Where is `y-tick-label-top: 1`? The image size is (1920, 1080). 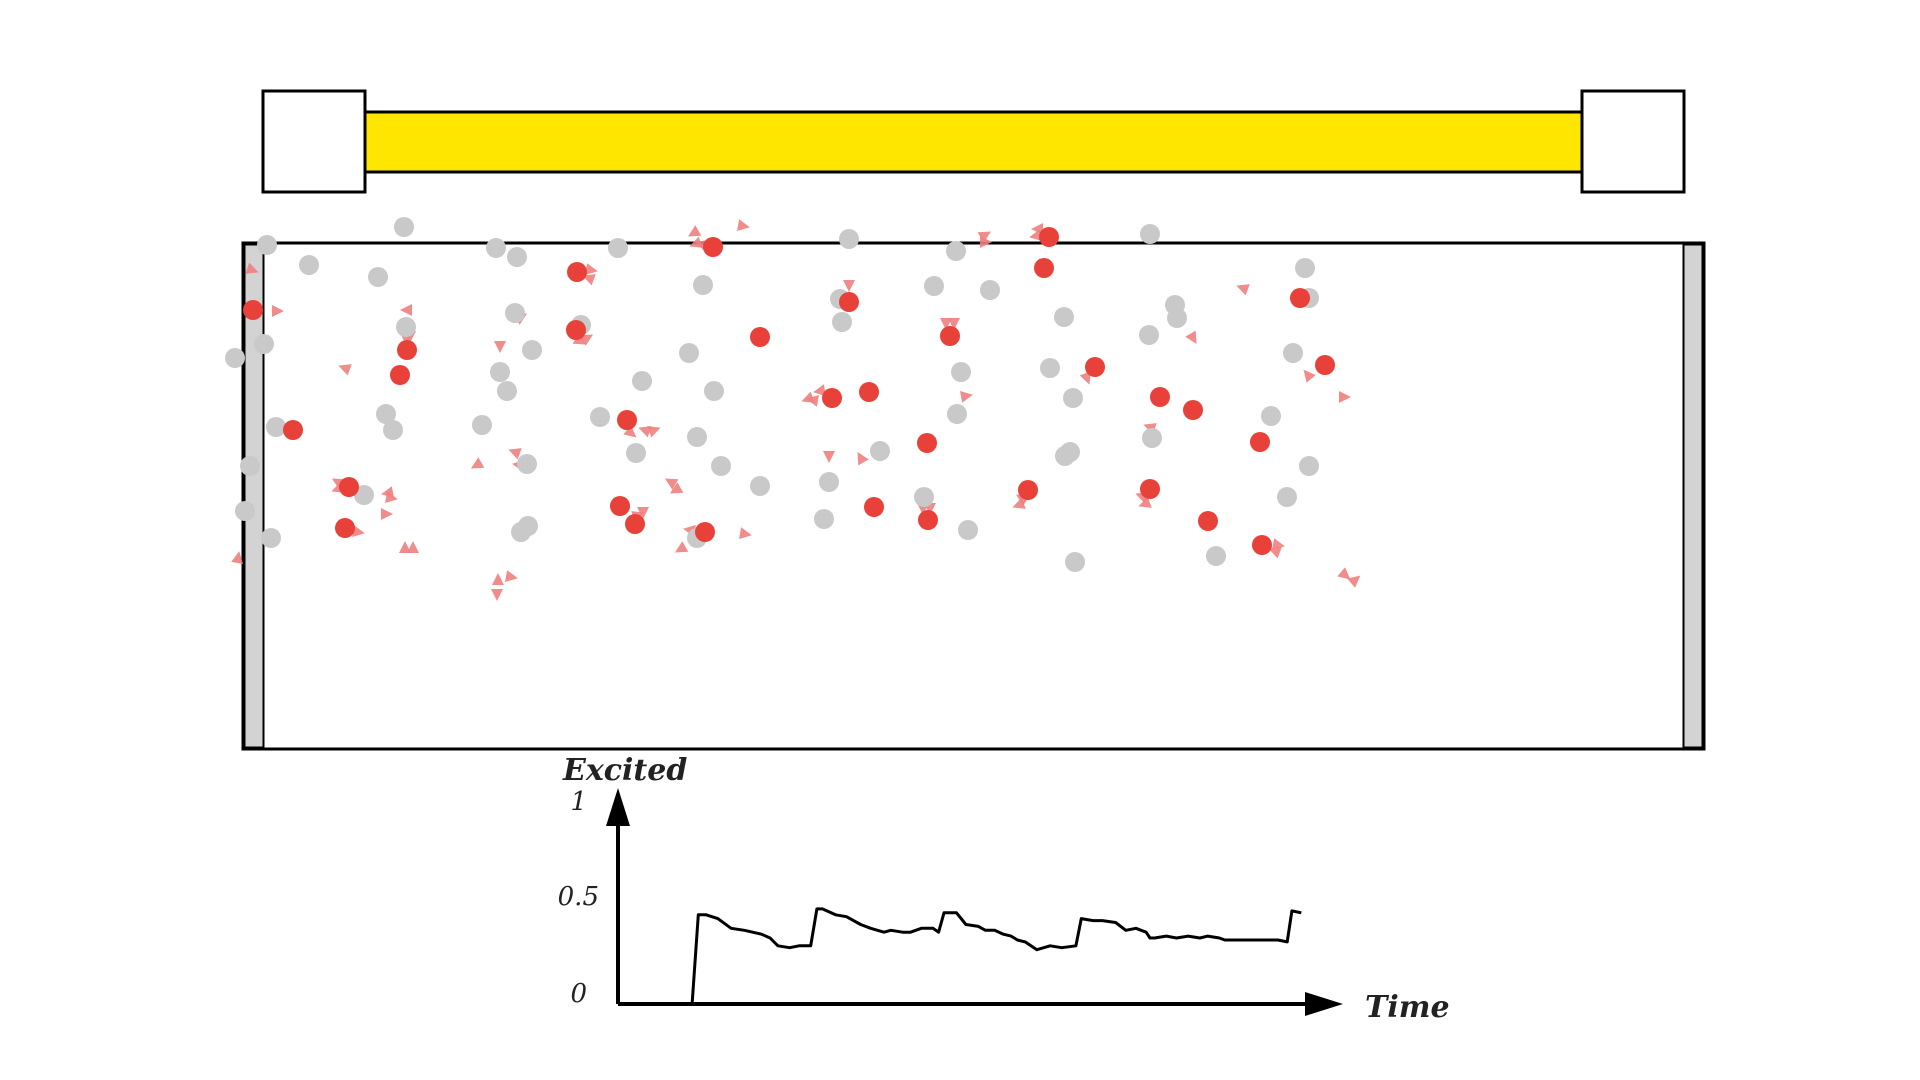
y-tick-label-top: 1 is located at coordinates (578, 802).